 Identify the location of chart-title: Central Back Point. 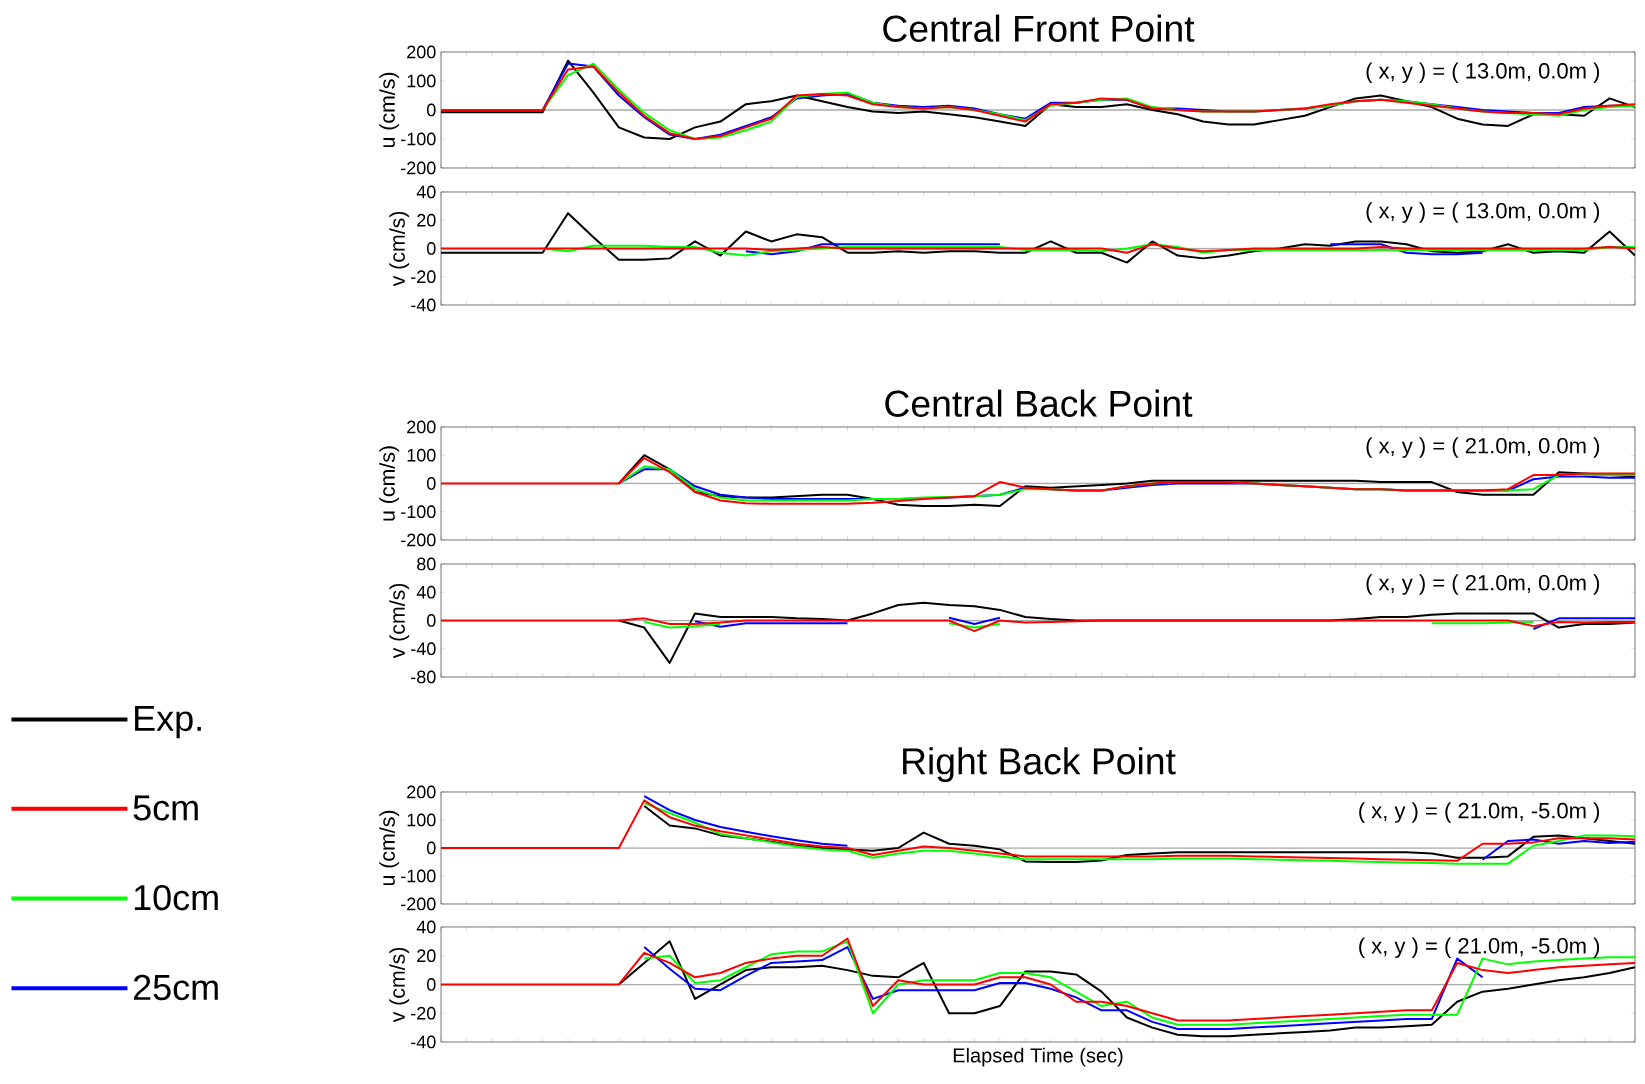
(1039, 403).